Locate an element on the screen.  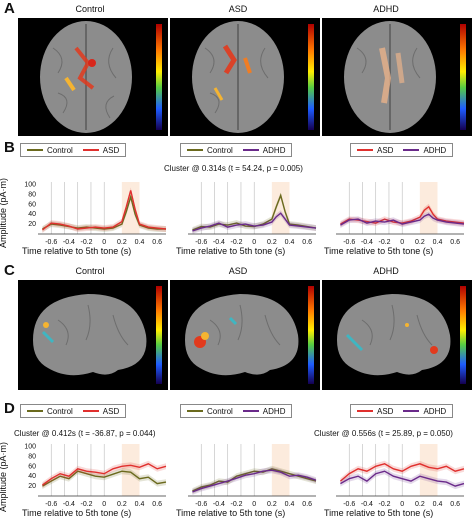
y-axis-label-b: Amplitude (pA·m) is located at coordinates (4, 212).